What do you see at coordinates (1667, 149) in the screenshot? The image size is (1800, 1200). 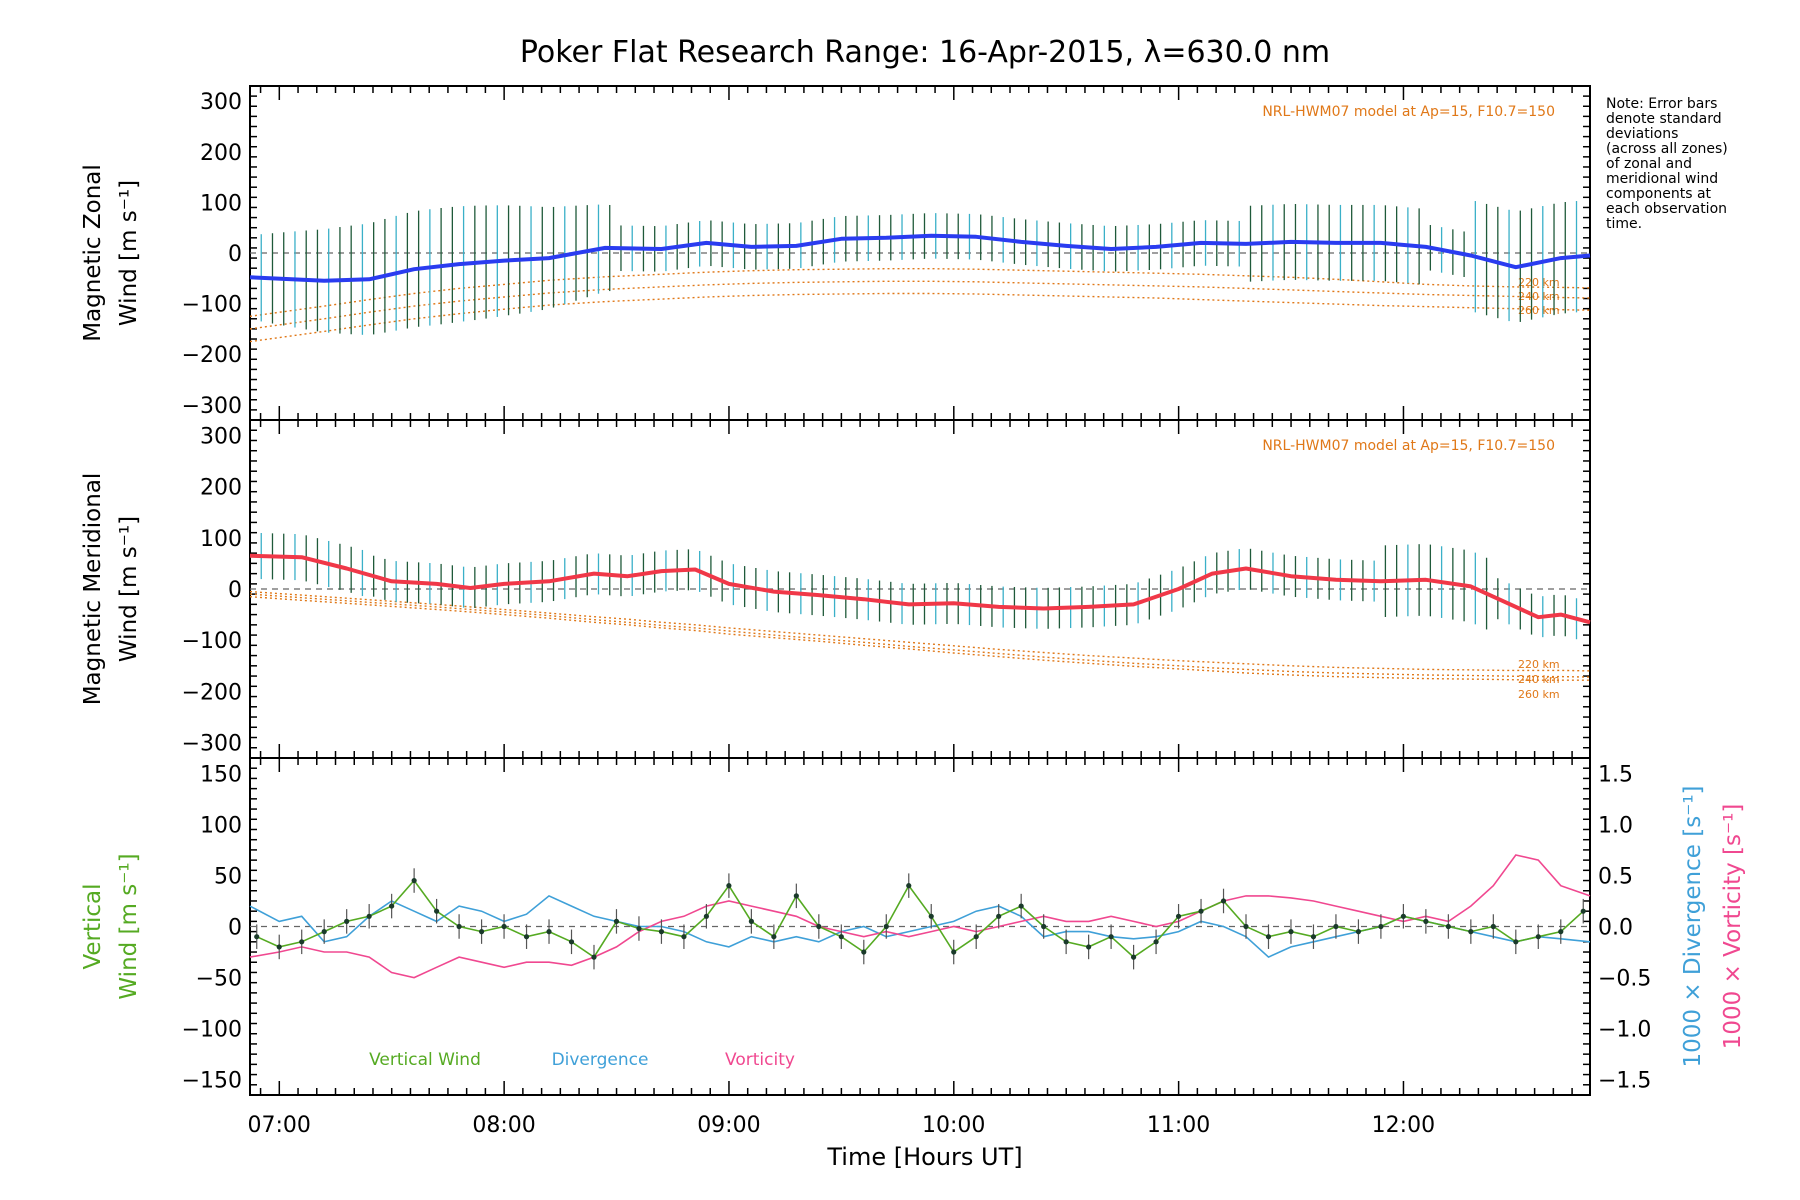 I see `note-line: (across all zones)` at bounding box center [1667, 149].